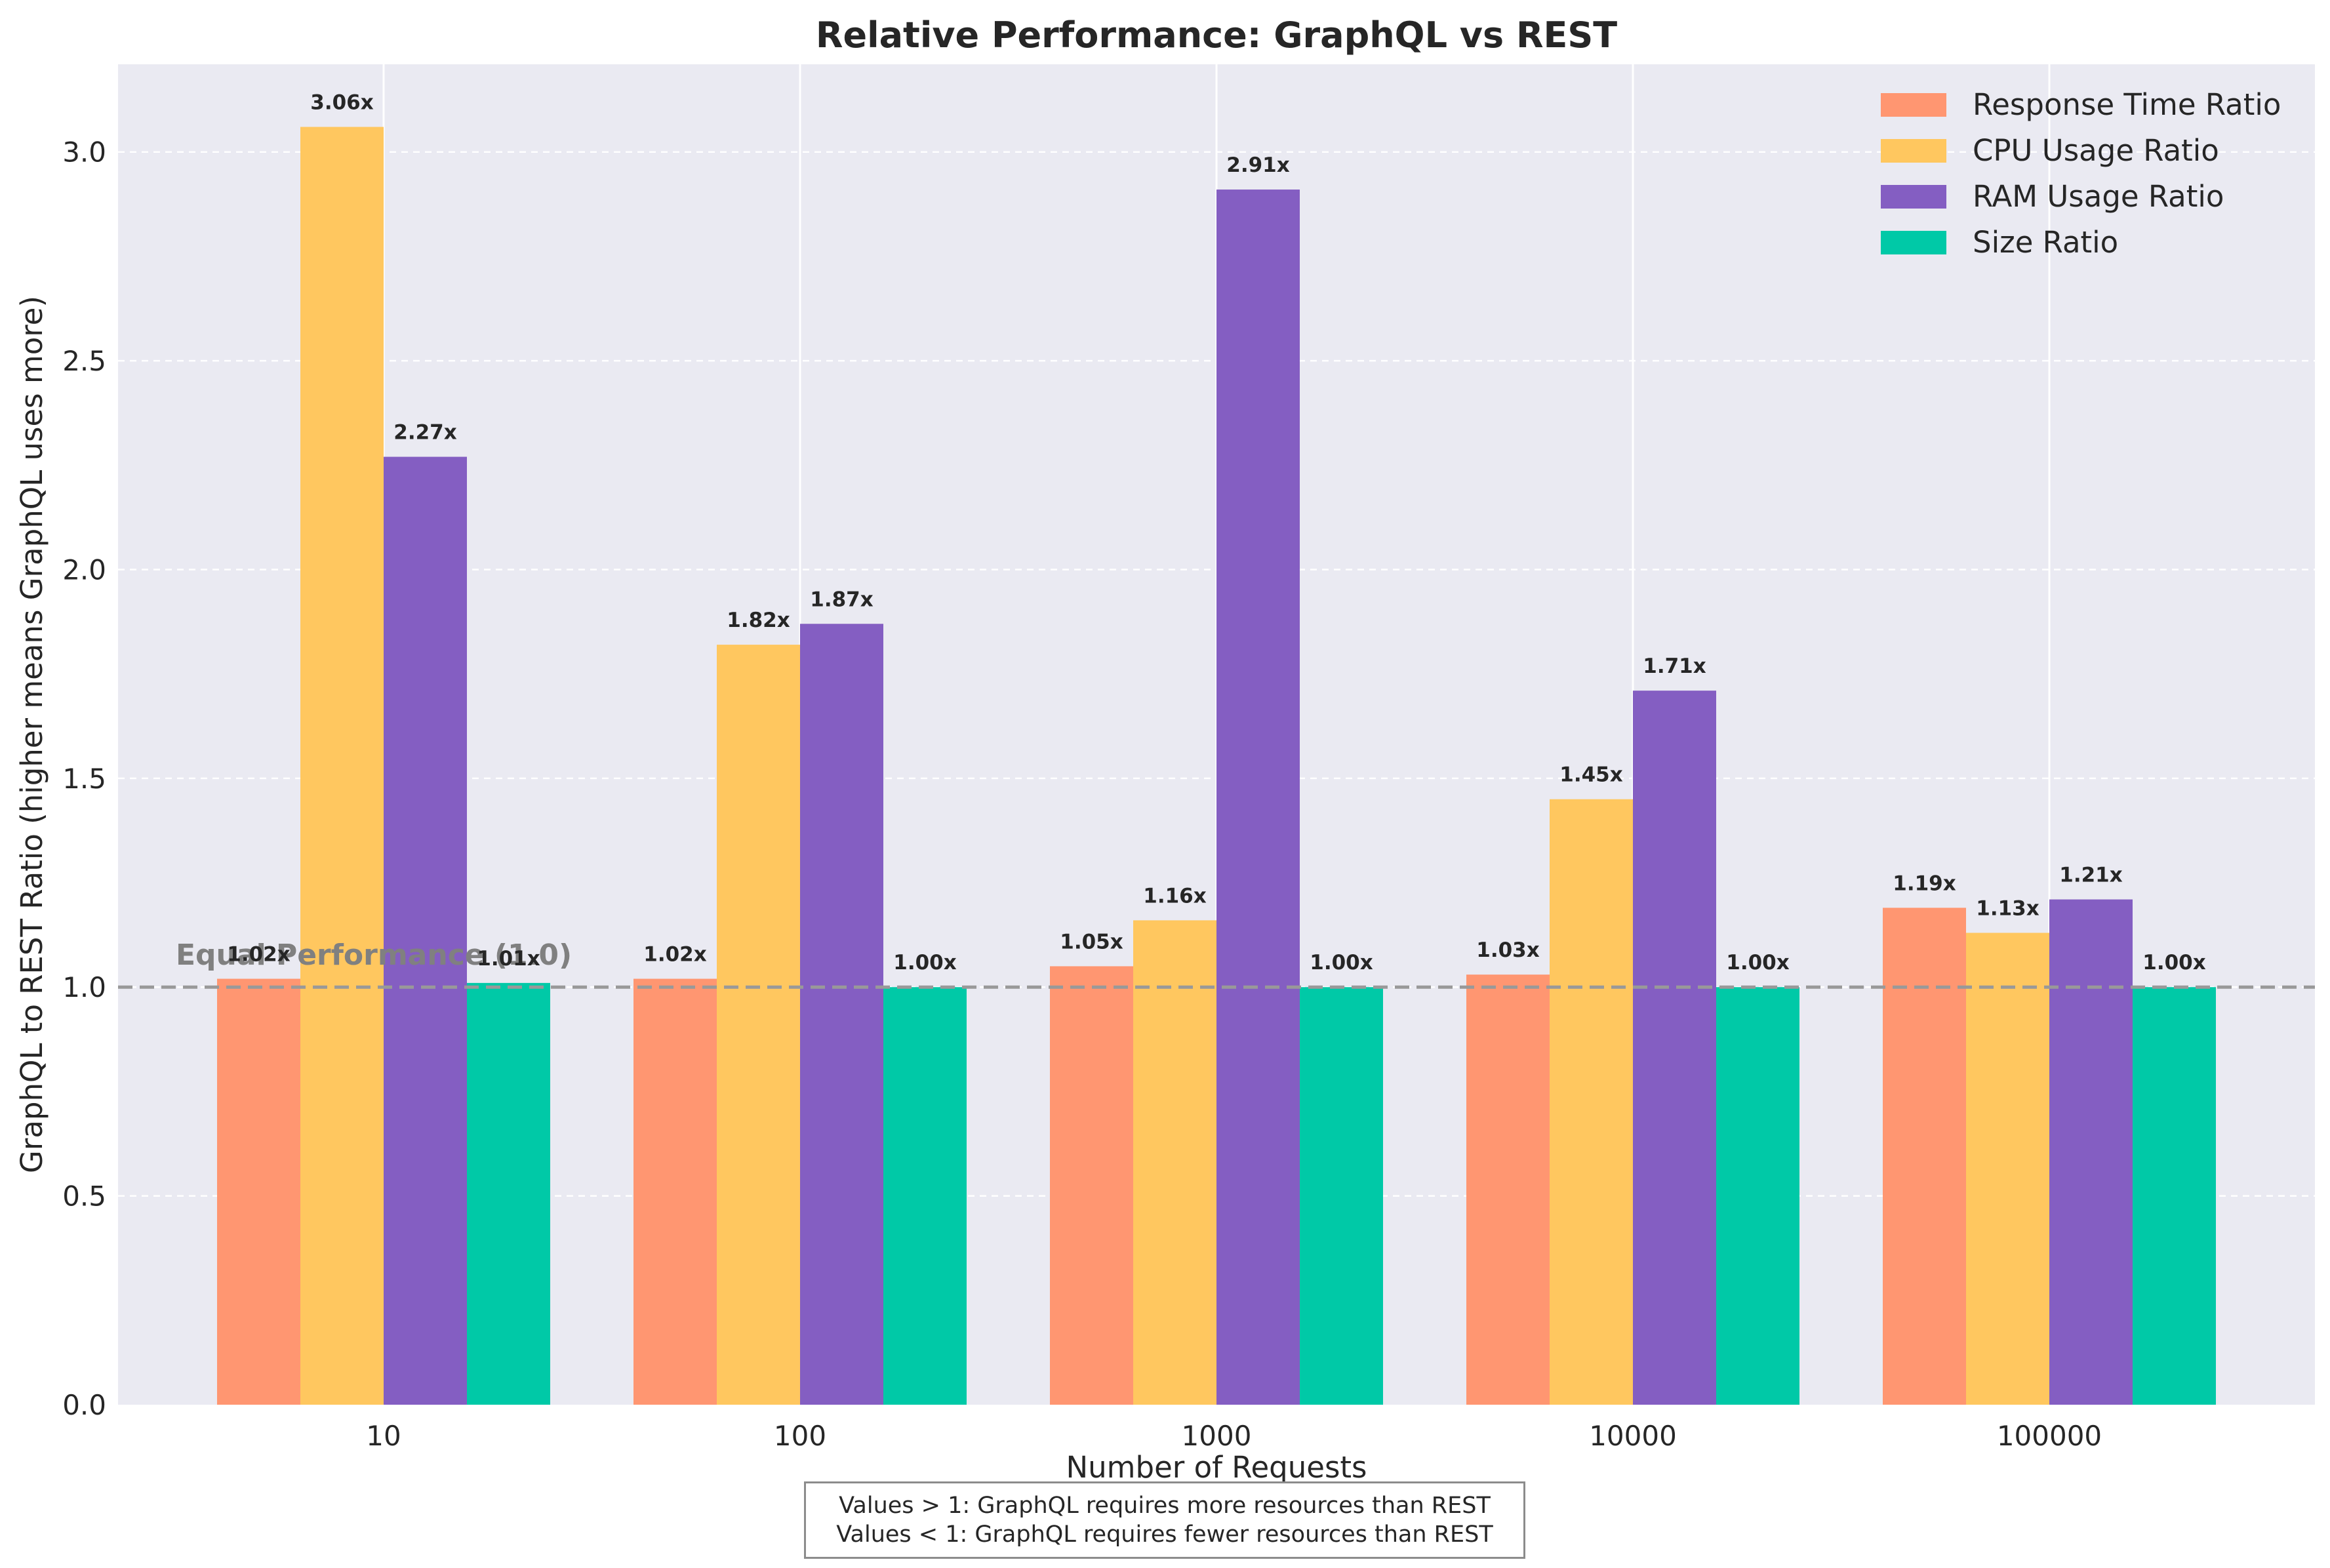  I want to click on bar-value-label: 1.13x, so click(2008, 908).